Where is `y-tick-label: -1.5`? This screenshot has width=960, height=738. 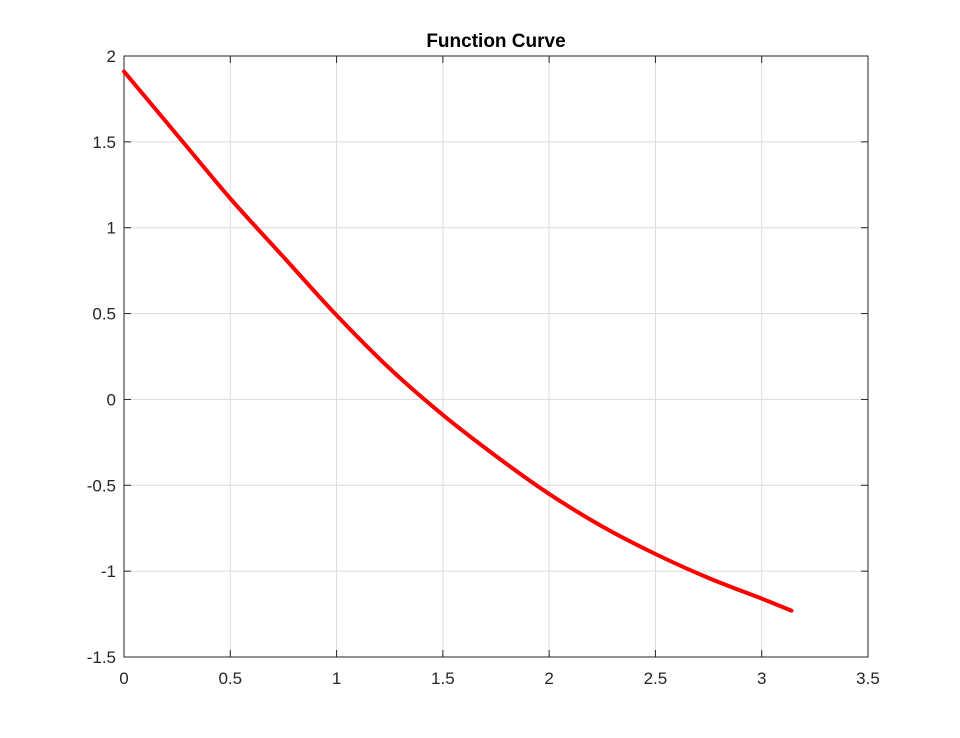 y-tick-label: -1.5 is located at coordinates (101, 657).